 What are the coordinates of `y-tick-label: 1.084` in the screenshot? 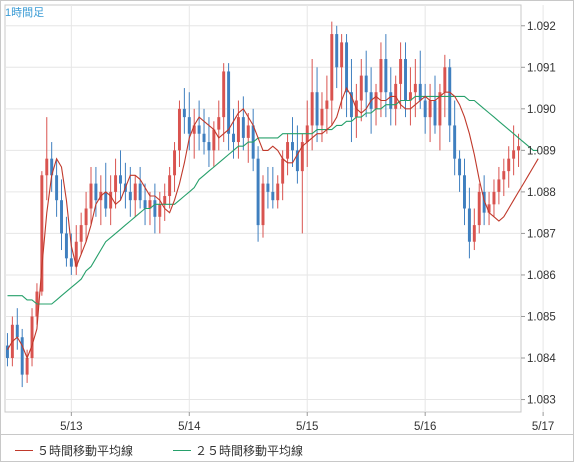 It's located at (541, 359).